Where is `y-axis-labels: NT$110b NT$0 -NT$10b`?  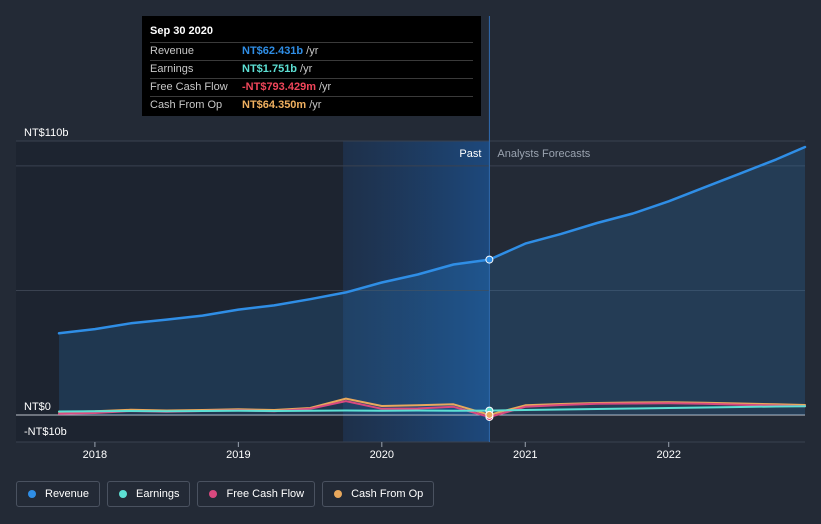 y-axis-labels: NT$110b NT$0 -NT$10b is located at coordinates (46, 282).